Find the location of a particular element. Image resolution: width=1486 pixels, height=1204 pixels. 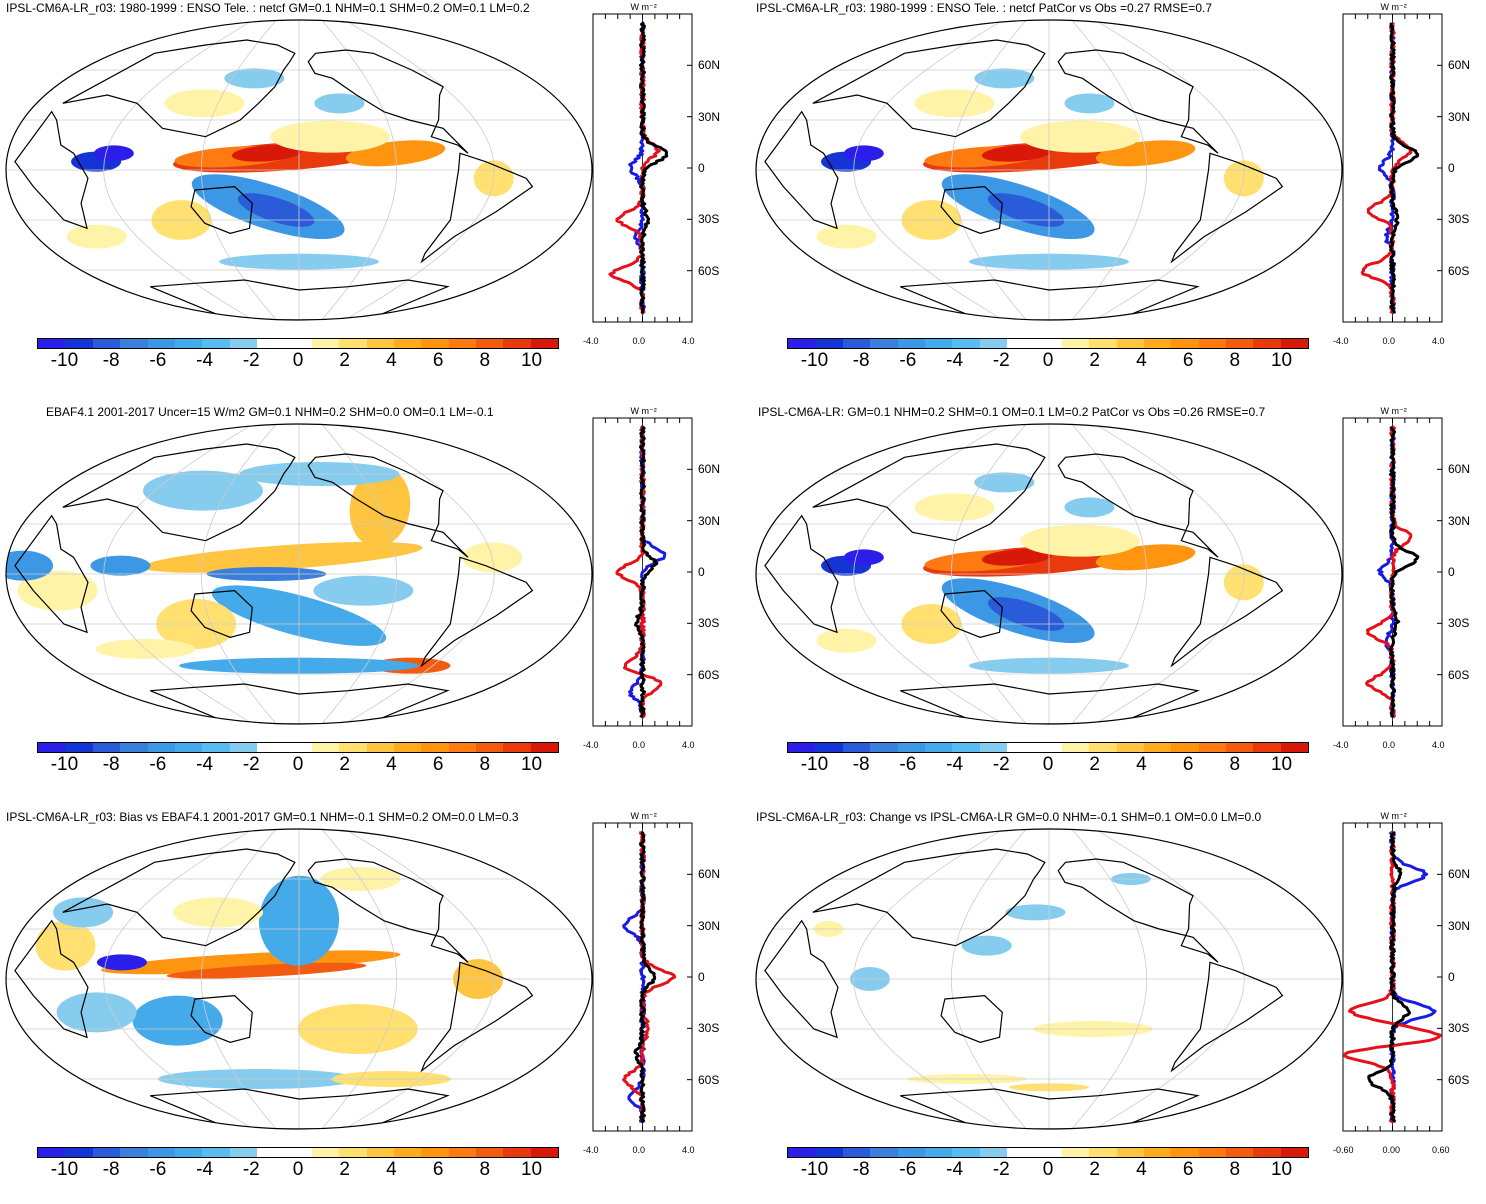

profile-xtick-label: 0.00 is located at coordinates (1391, 1150).